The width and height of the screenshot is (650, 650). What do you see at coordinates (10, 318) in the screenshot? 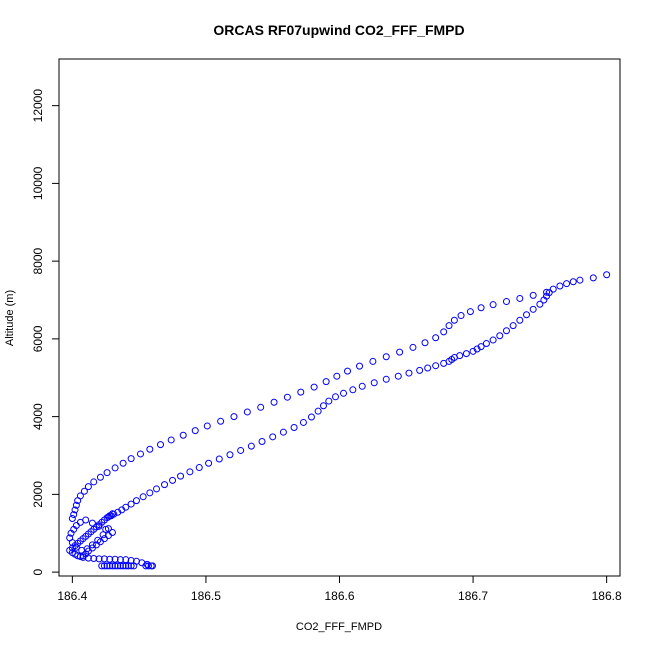
I see `y-axis-label: Altitude (m)` at bounding box center [10, 318].